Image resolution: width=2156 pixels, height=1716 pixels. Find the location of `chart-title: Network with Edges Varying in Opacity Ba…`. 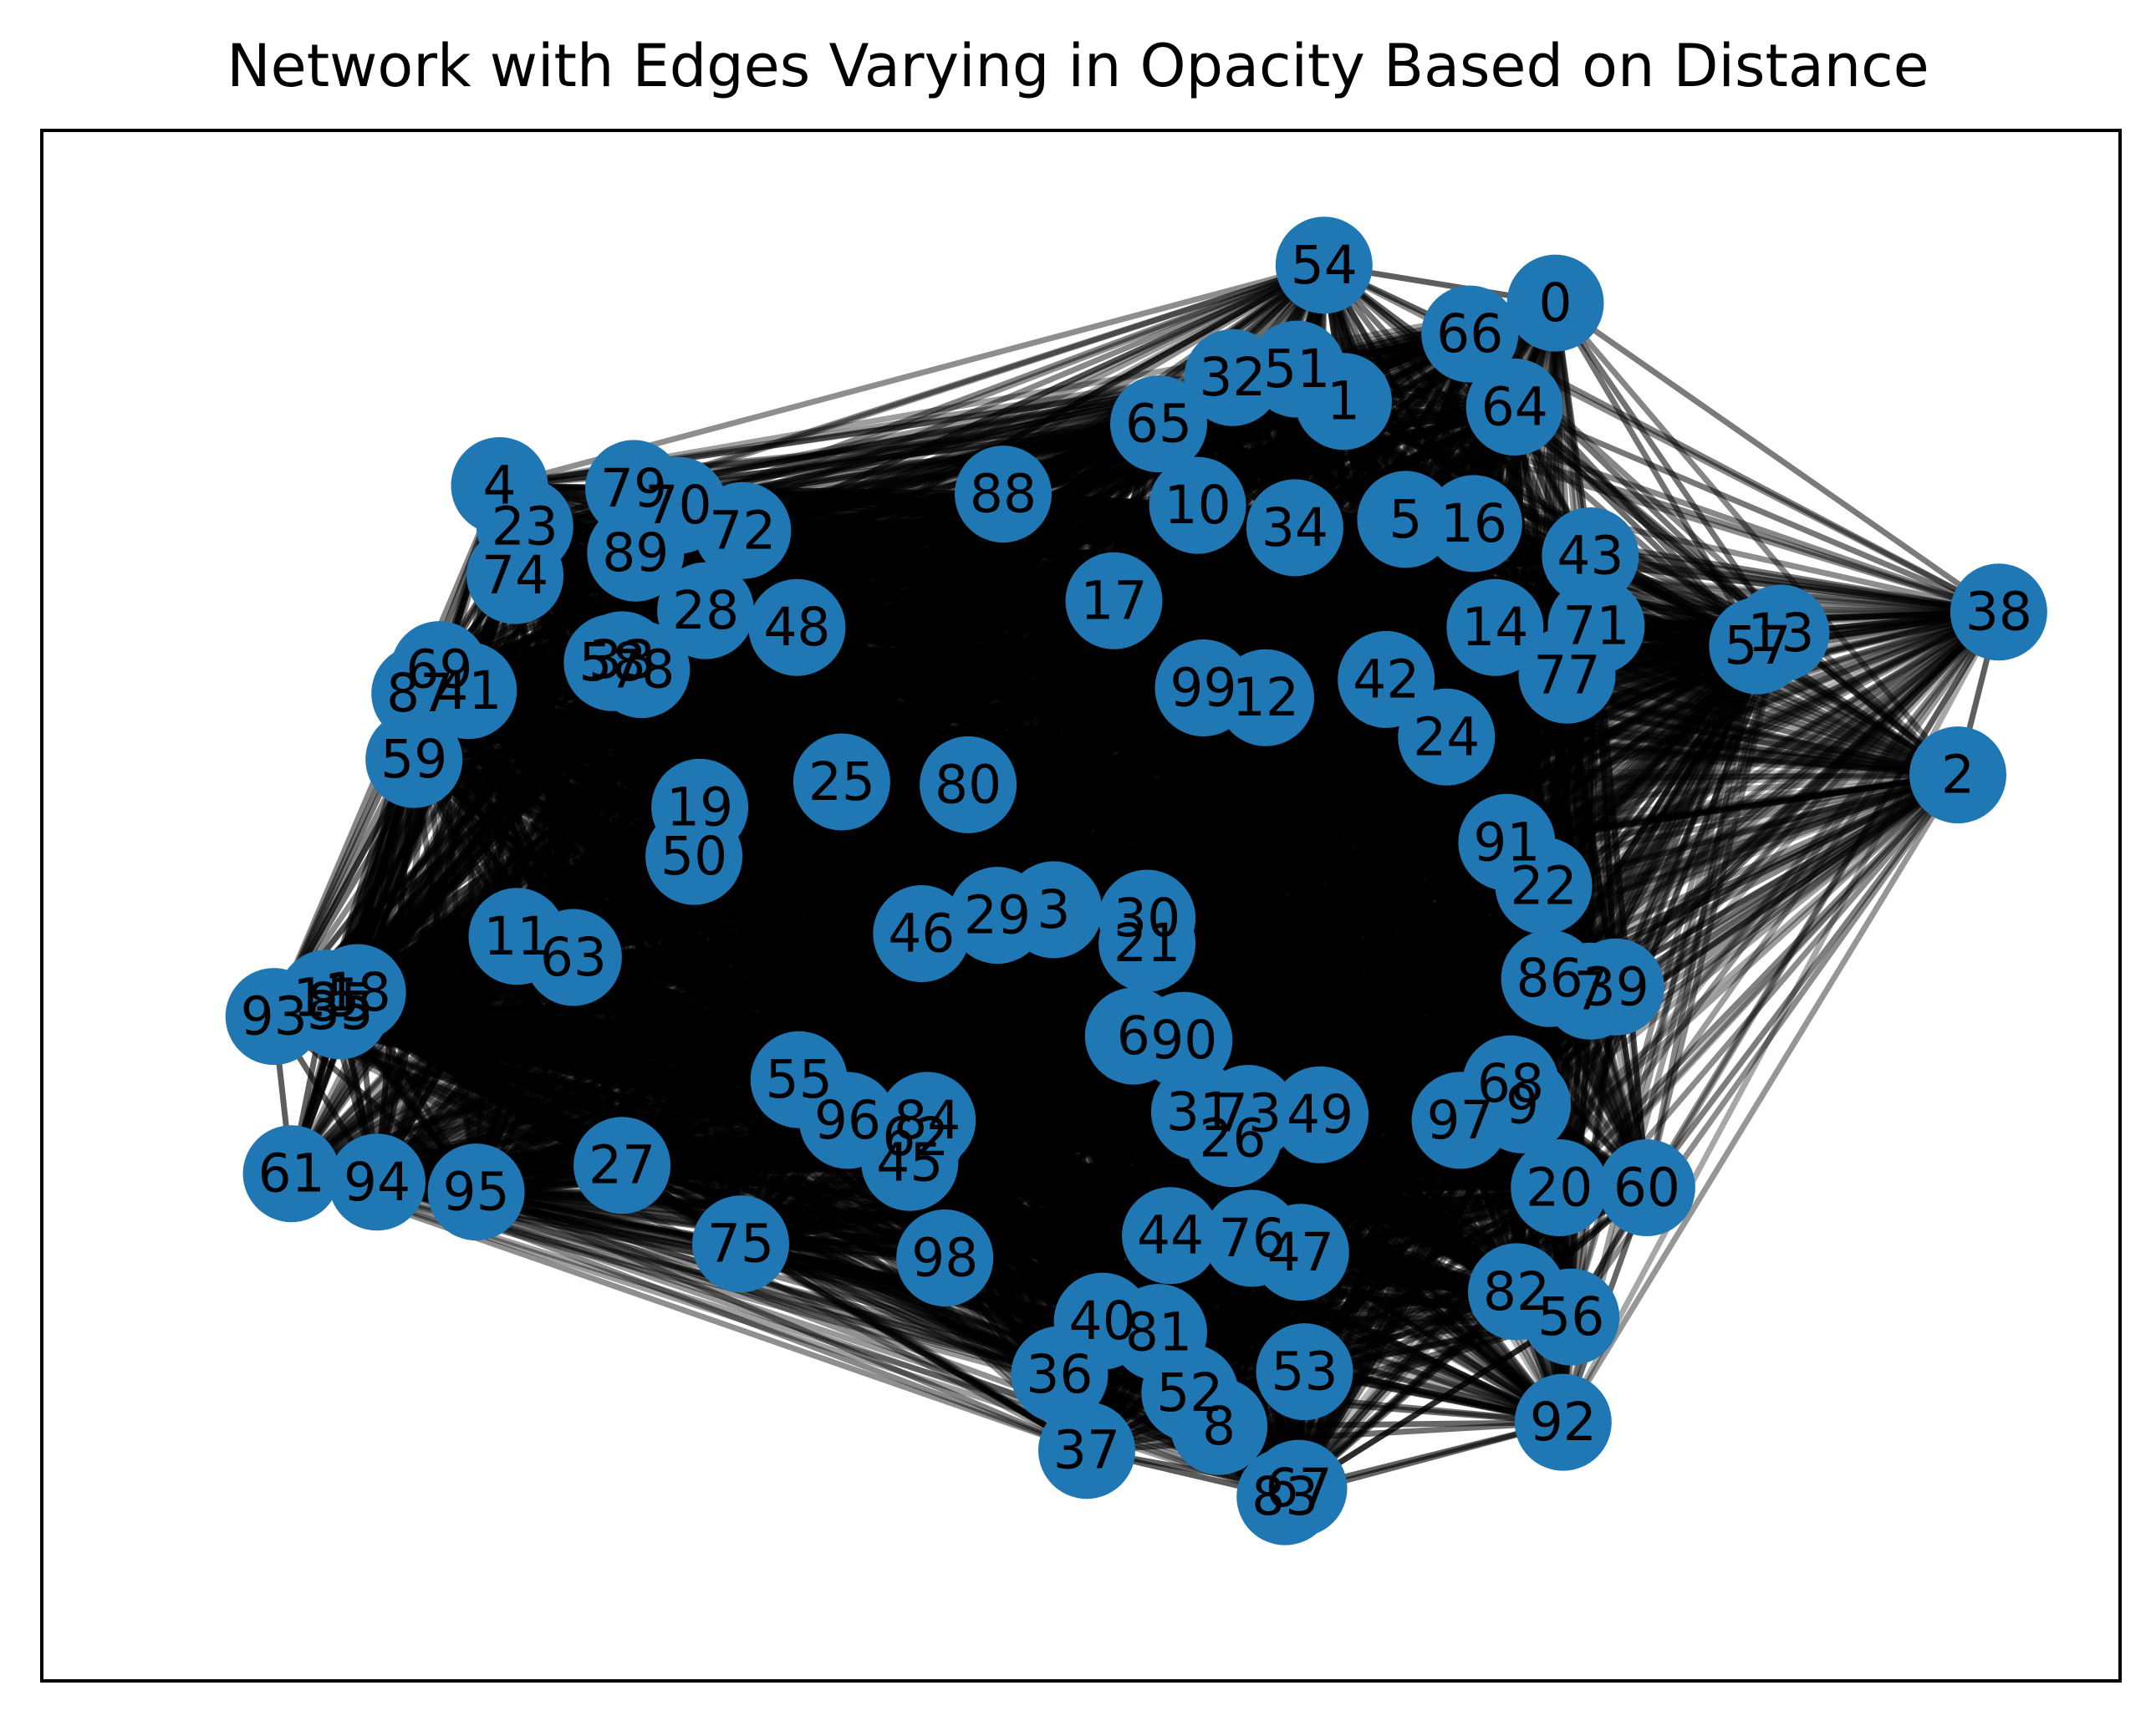

chart-title: Network with Edges Varying in Opacity Ba… is located at coordinates (1078, 66).